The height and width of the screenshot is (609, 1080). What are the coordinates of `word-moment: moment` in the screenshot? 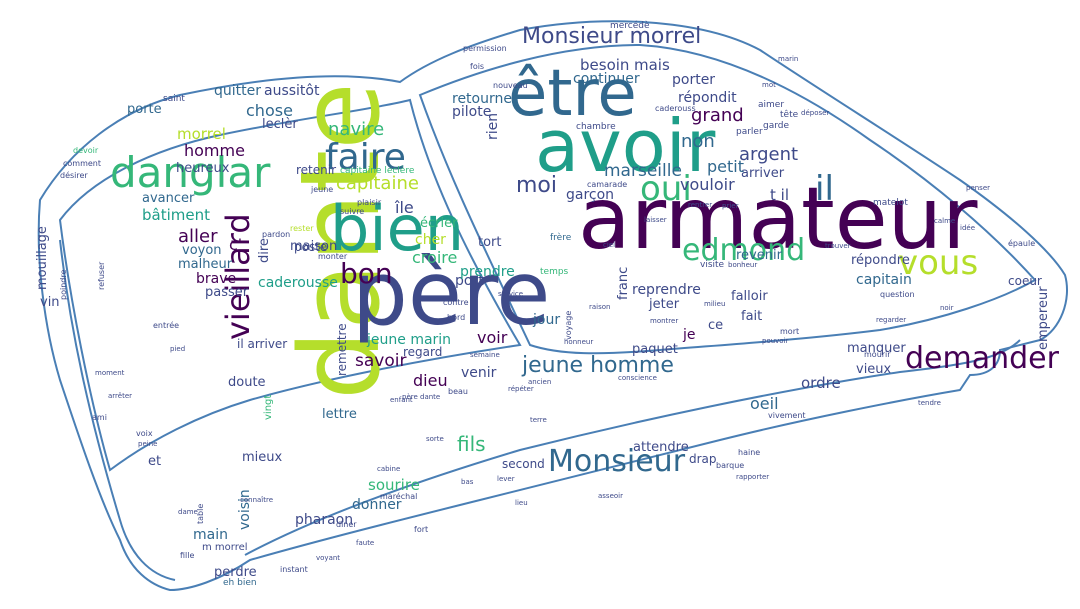 It's located at (110, 373).